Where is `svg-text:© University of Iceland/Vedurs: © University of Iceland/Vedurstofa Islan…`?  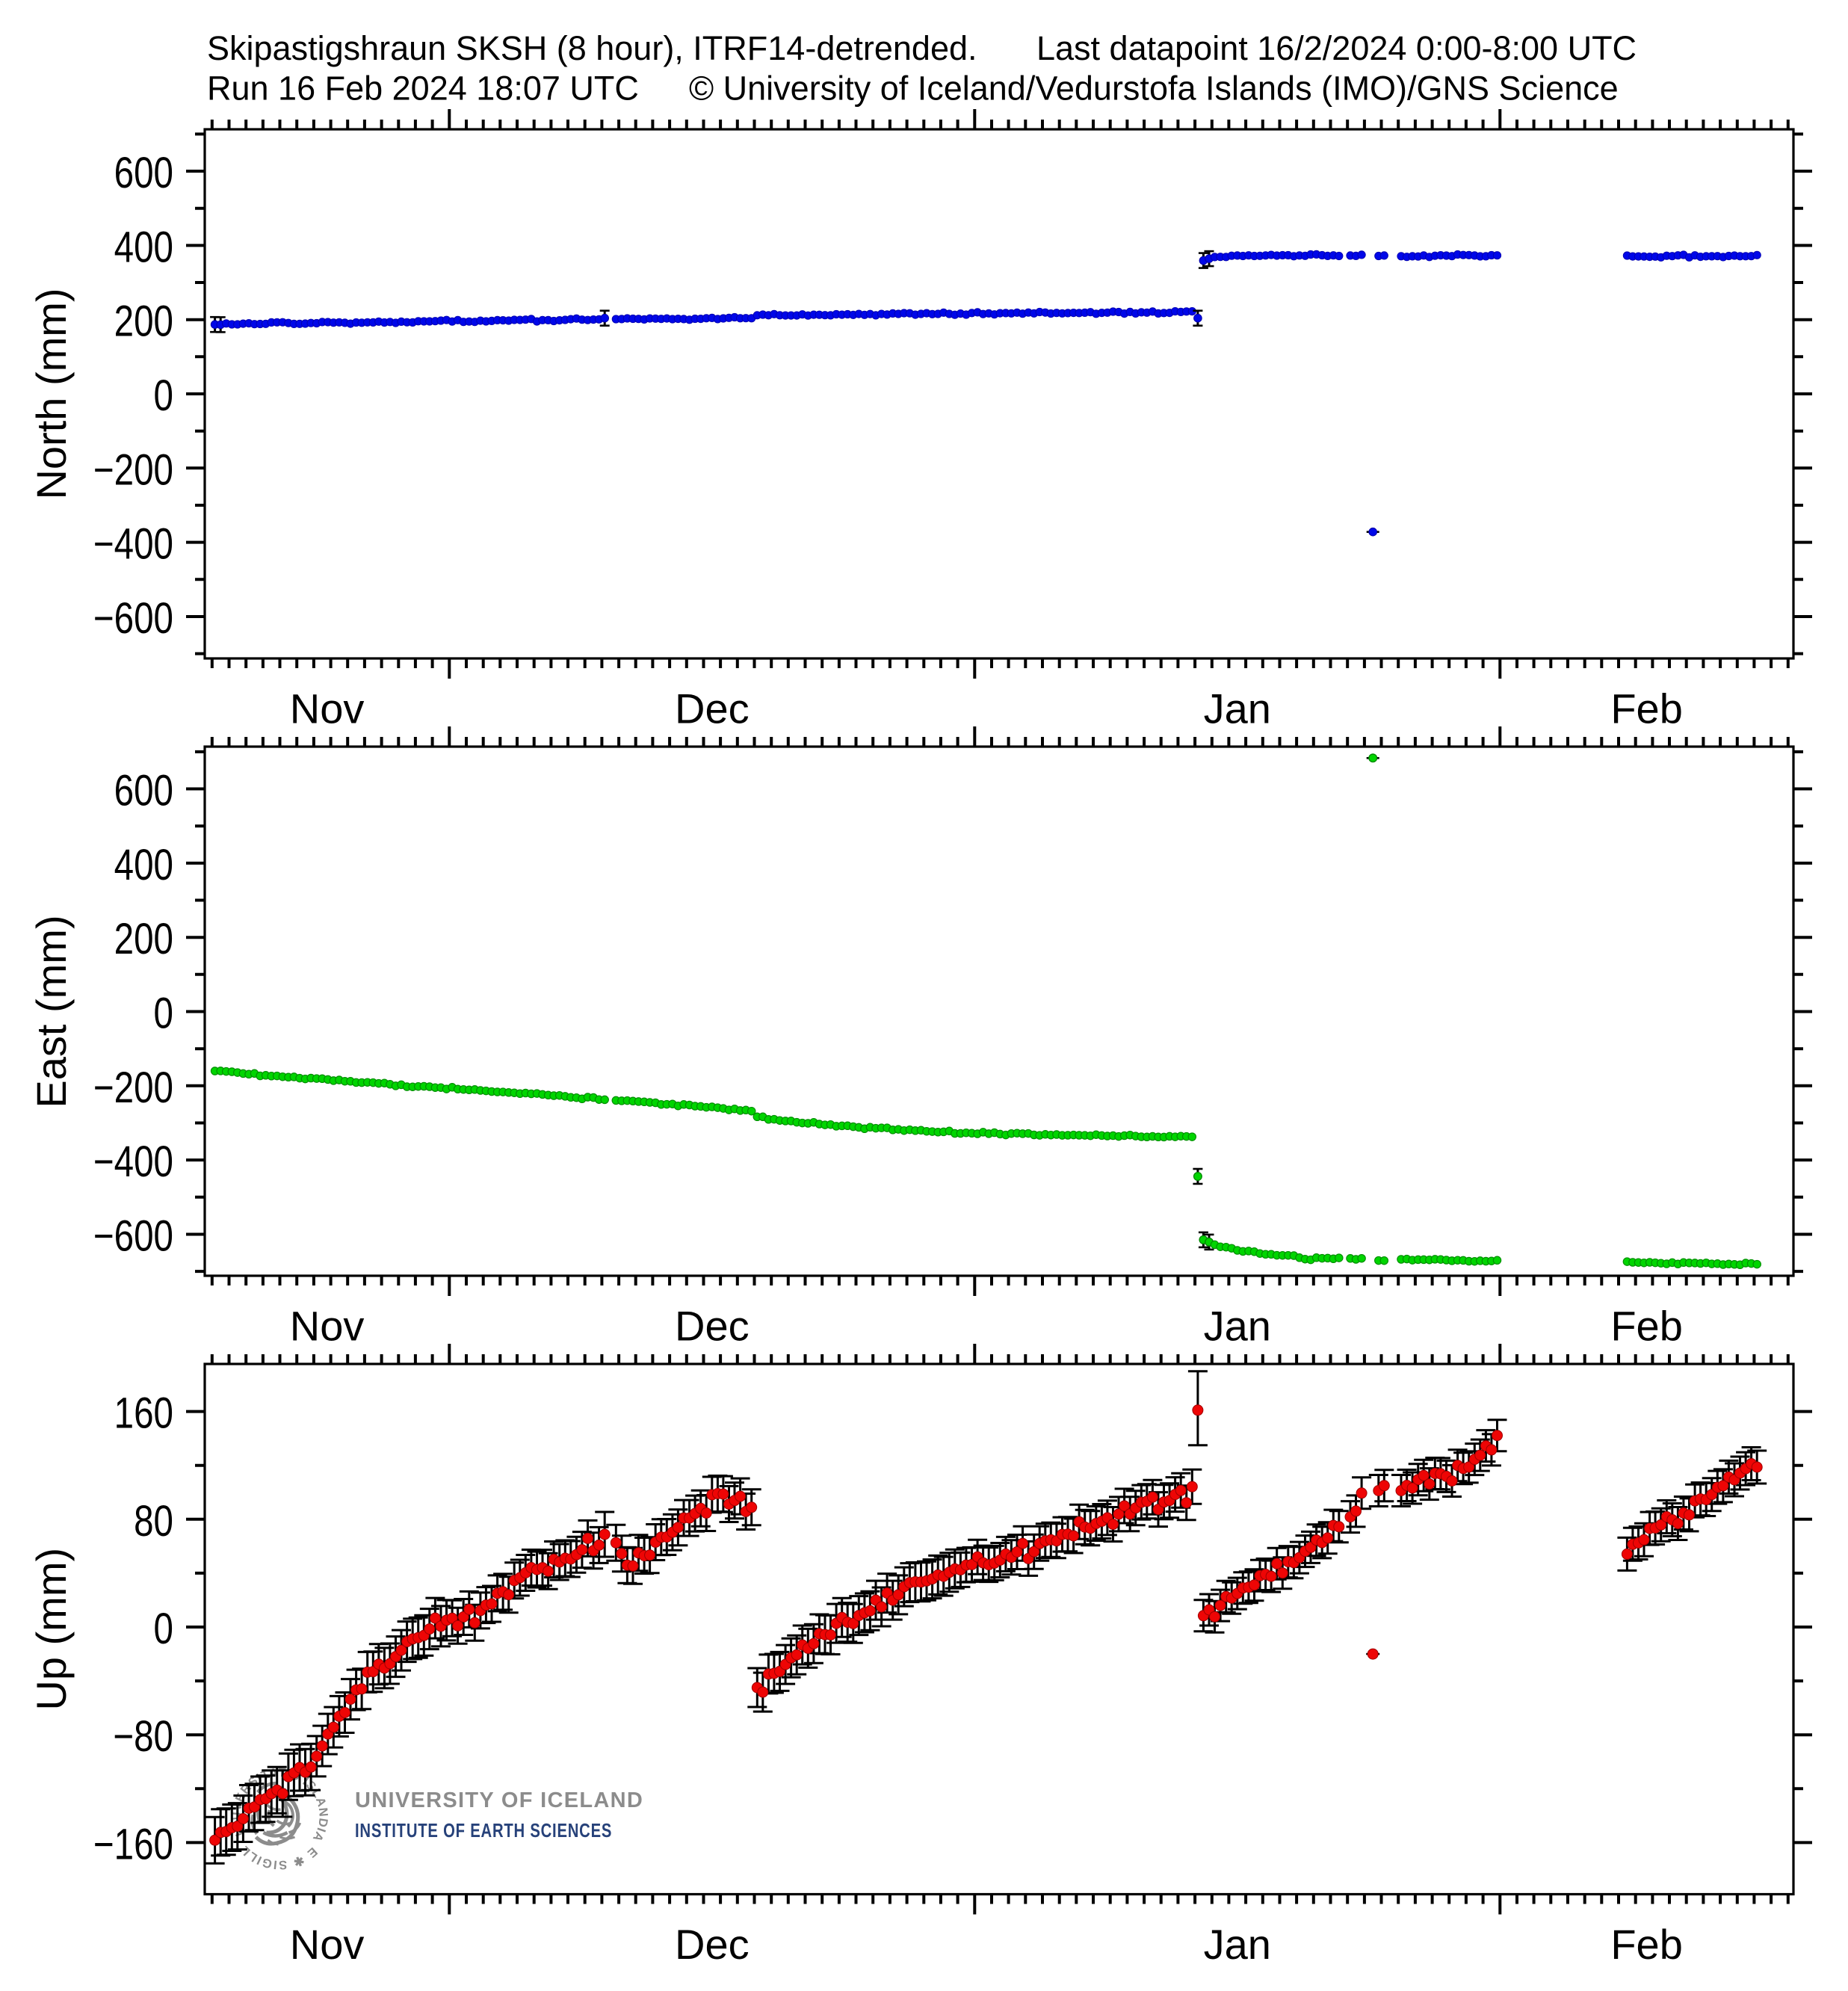
svg-text:© University of Iceland/Vedurs: © University of Iceland/Vedurstofa Islan… is located at coordinates (1154, 89).